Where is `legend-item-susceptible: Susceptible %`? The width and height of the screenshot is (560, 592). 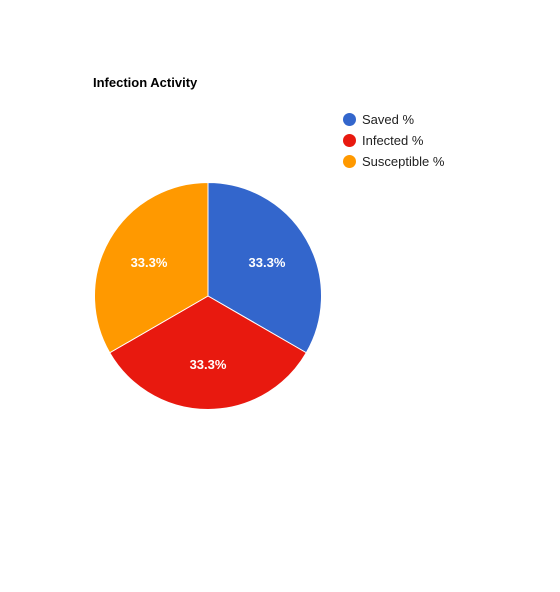 legend-item-susceptible: Susceptible % is located at coordinates (393, 161).